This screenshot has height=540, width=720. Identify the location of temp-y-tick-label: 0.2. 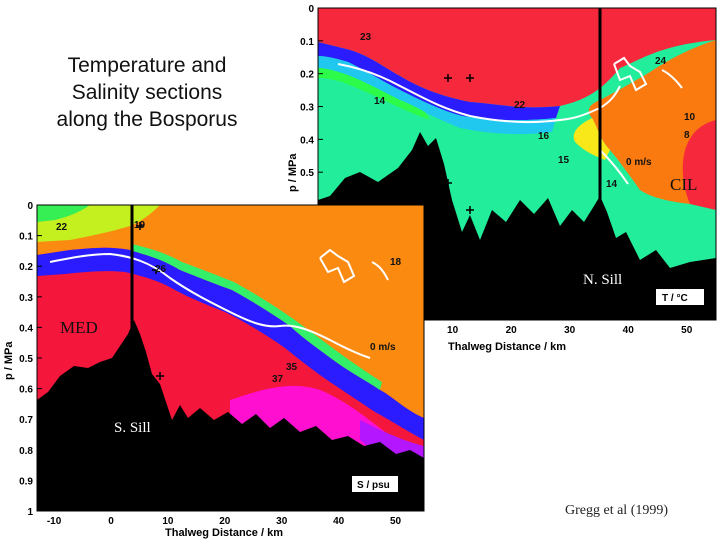
(307, 75).